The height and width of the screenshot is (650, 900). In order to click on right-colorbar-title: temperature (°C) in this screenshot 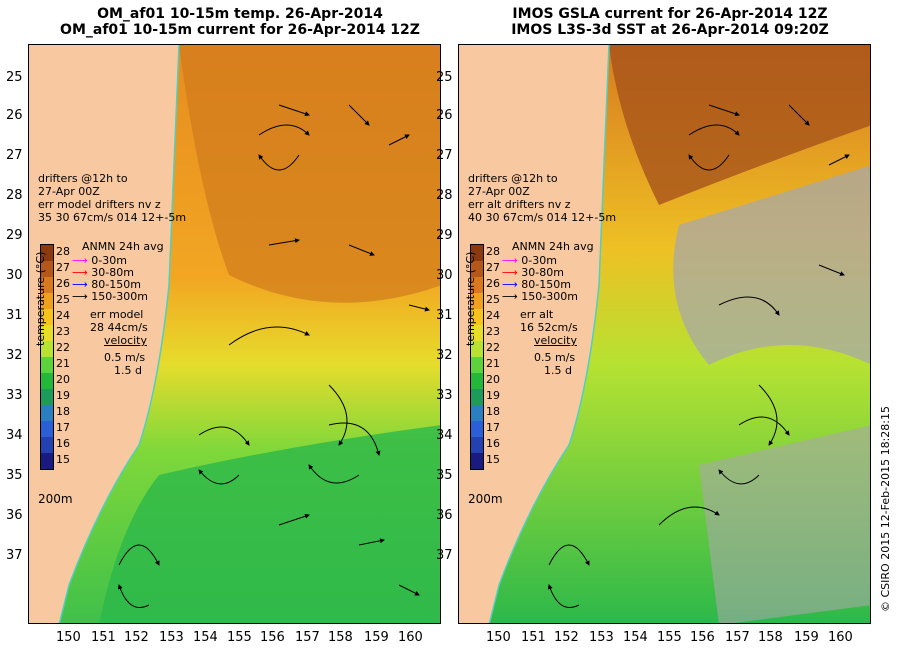, I will do `click(470, 298)`.